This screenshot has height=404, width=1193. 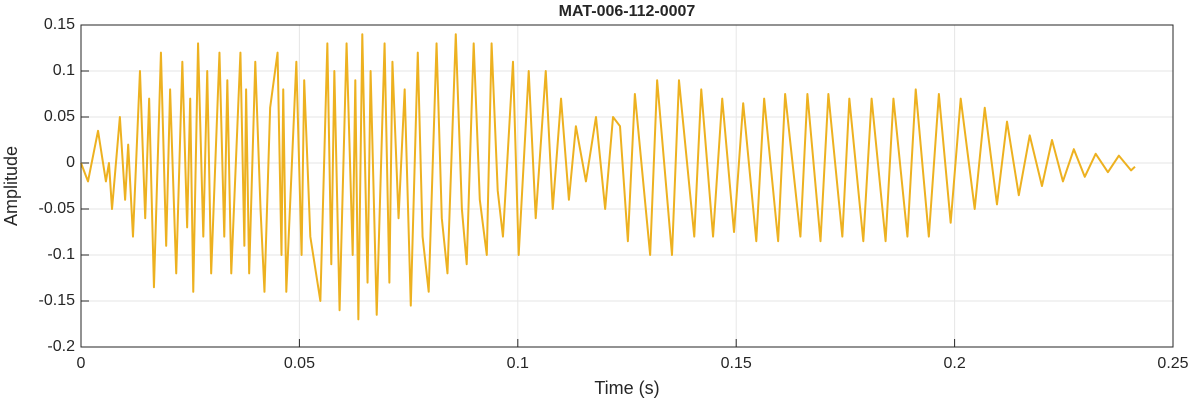 What do you see at coordinates (64, 70) in the screenshot?
I see `y-tick-label: 0.1` at bounding box center [64, 70].